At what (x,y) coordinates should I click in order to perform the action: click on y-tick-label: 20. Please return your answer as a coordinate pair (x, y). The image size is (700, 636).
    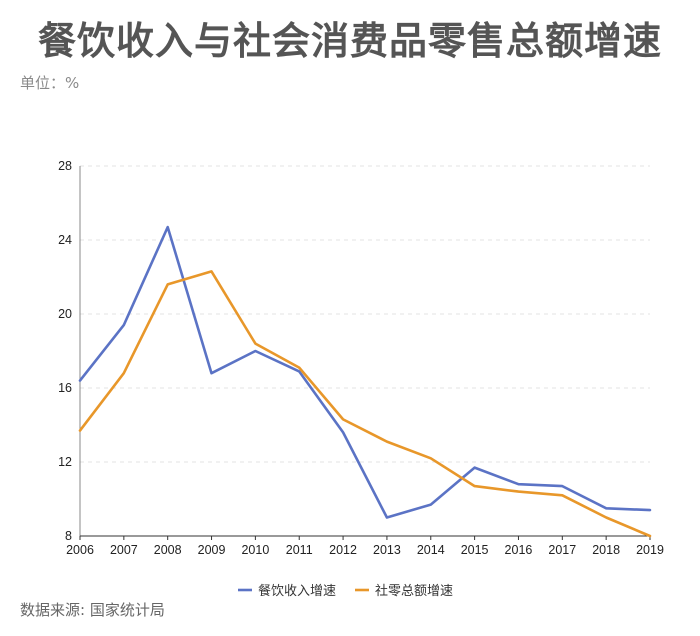
    Looking at the image, I should click on (65, 314).